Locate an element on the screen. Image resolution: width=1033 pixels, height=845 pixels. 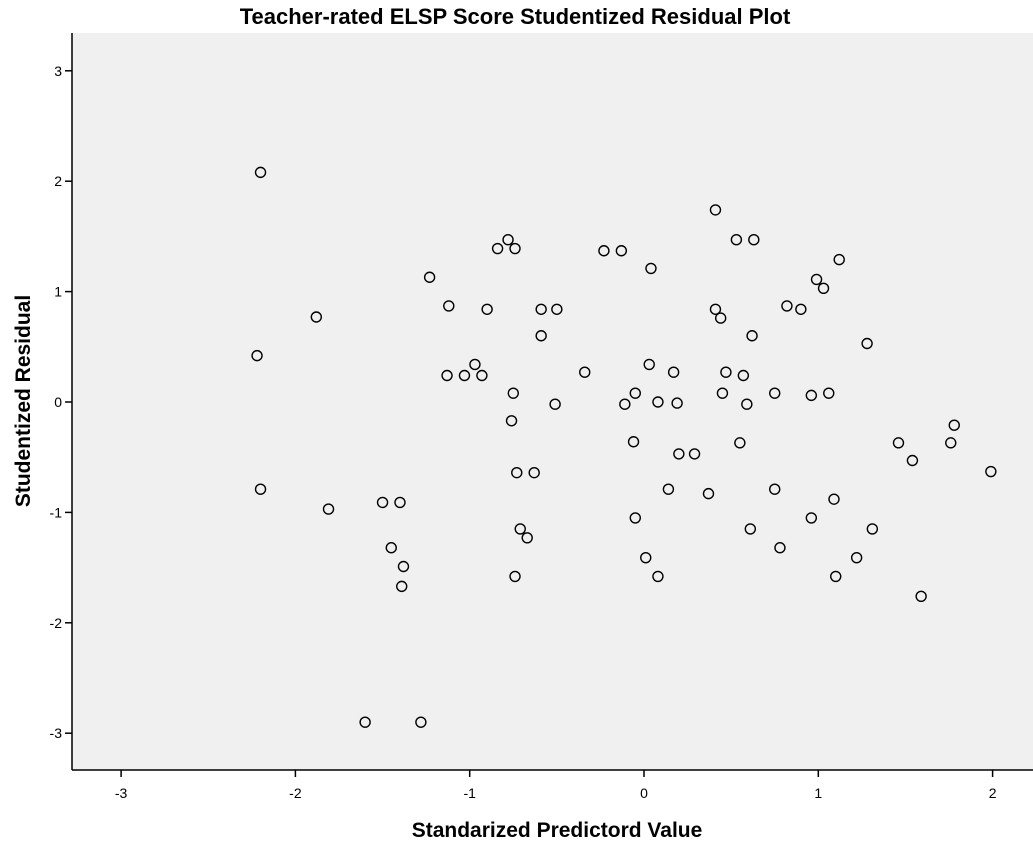
y-tick-label: 3 is located at coordinates (58, 71).